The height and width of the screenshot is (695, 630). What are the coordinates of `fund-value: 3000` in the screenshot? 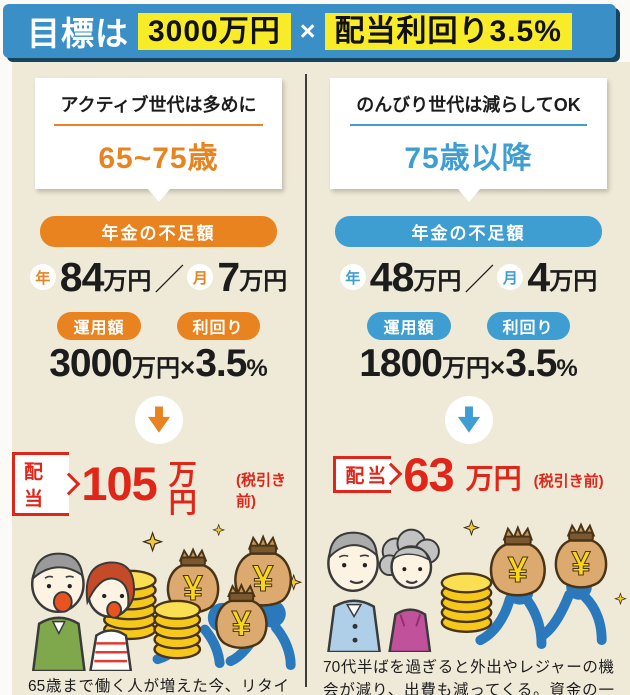 It's located at (91, 363).